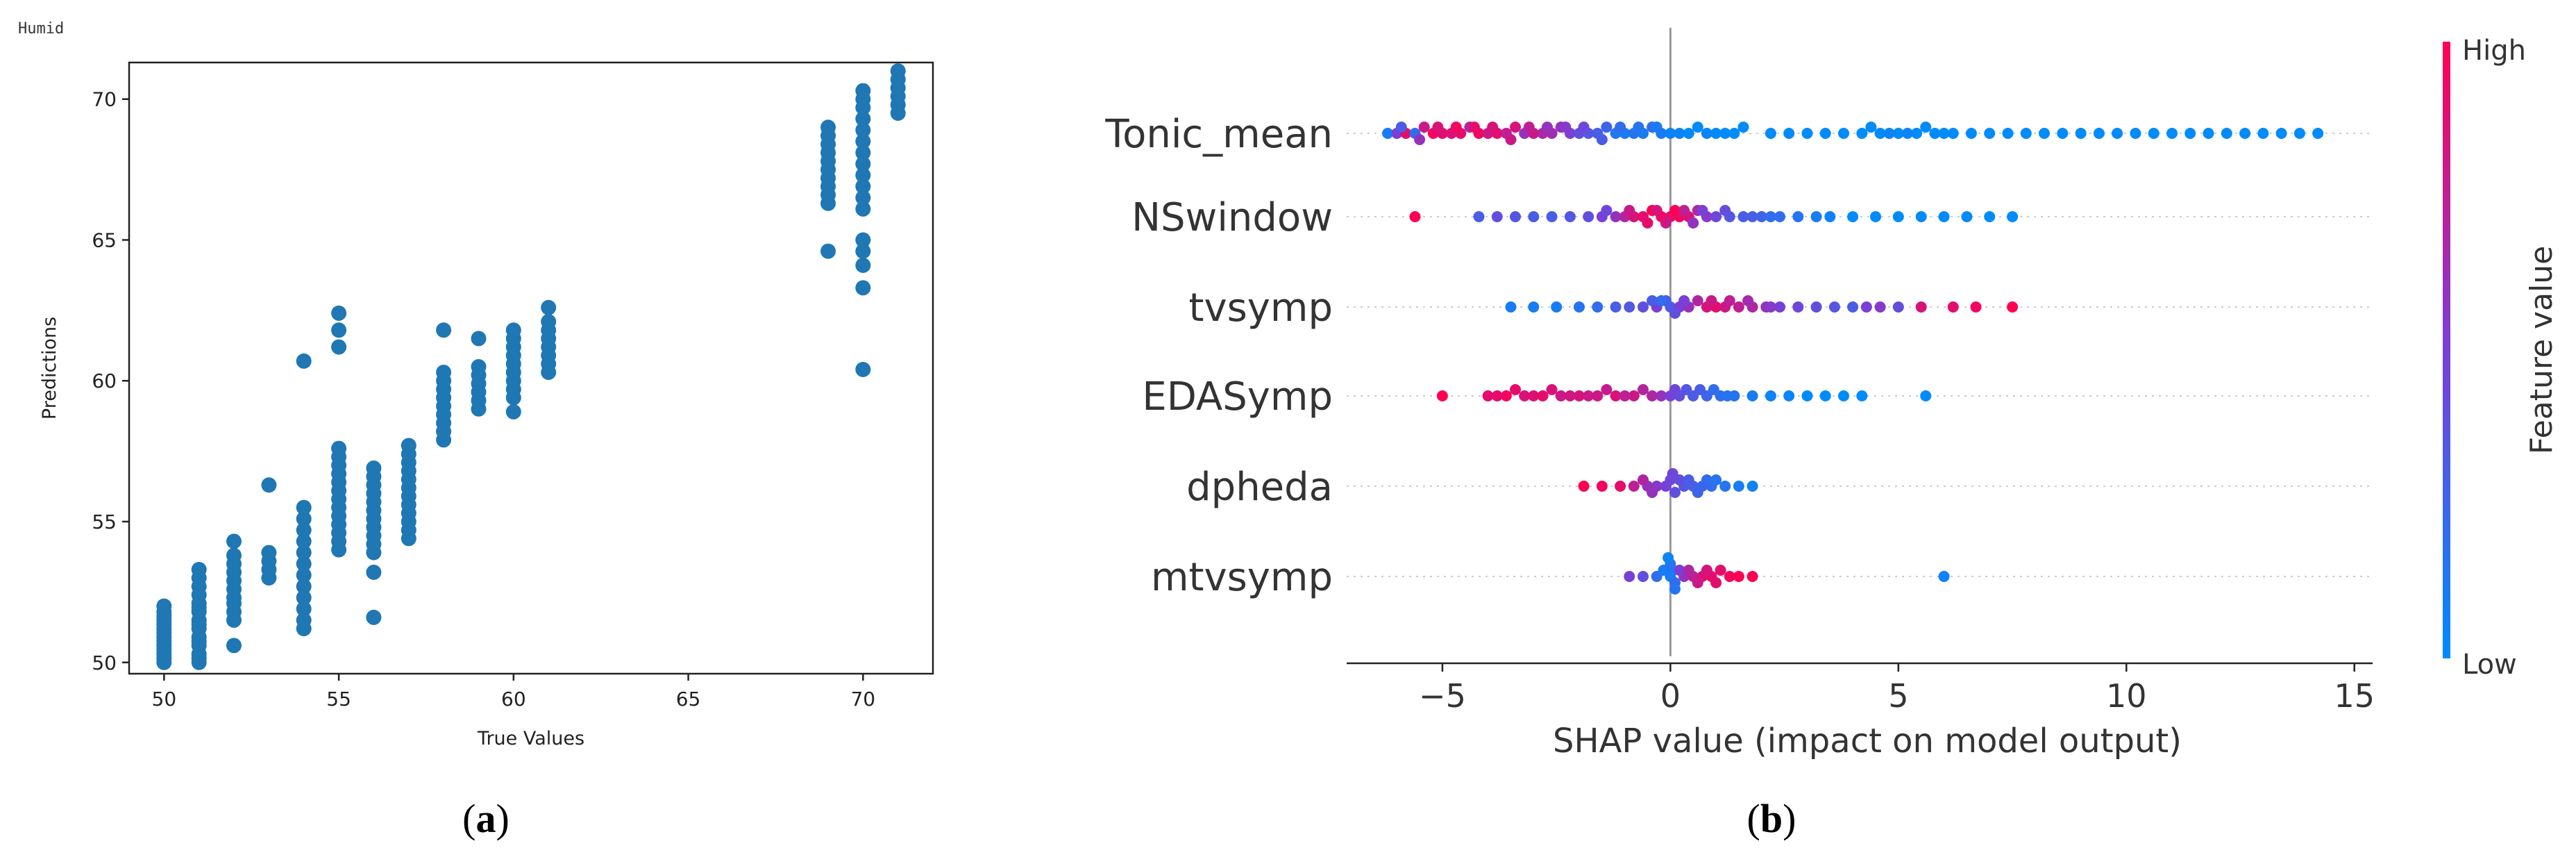  Describe the element at coordinates (503, 818) in the screenshot. I see `panel-a-caption-close: )` at that location.